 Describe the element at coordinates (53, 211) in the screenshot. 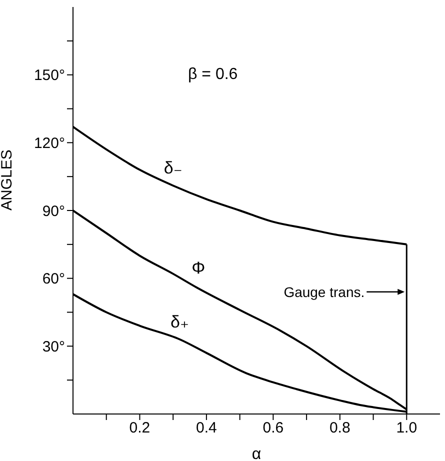

I see `y-tick-label: 90°` at that location.